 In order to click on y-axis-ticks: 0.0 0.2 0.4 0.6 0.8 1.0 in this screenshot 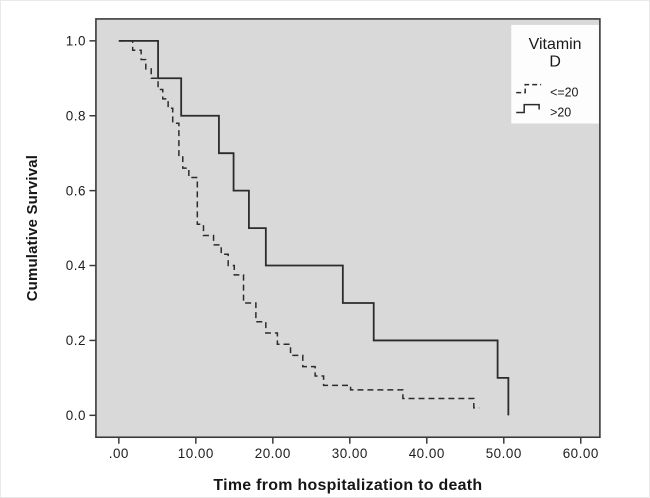, I will do `click(81, 228)`.